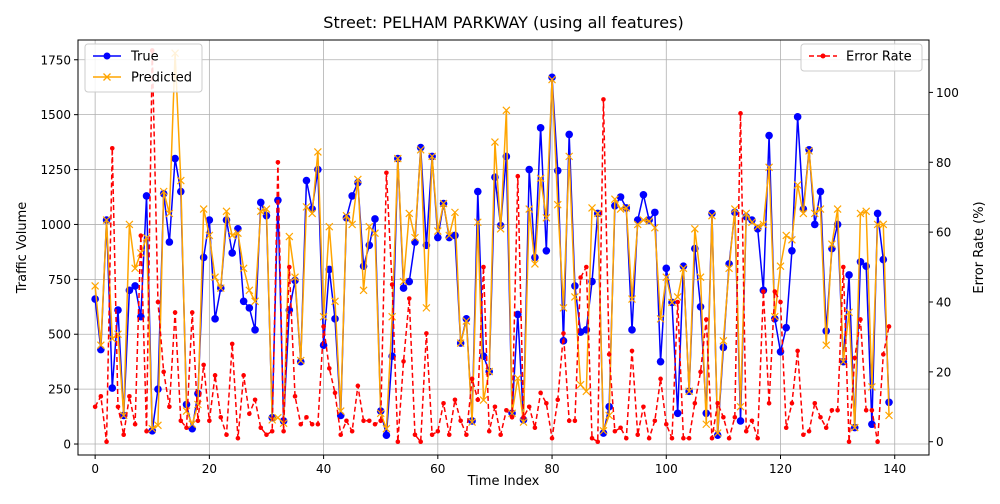  What do you see at coordinates (551, 469) in the screenshot?
I see `x-tick-label: 80` at bounding box center [551, 469].